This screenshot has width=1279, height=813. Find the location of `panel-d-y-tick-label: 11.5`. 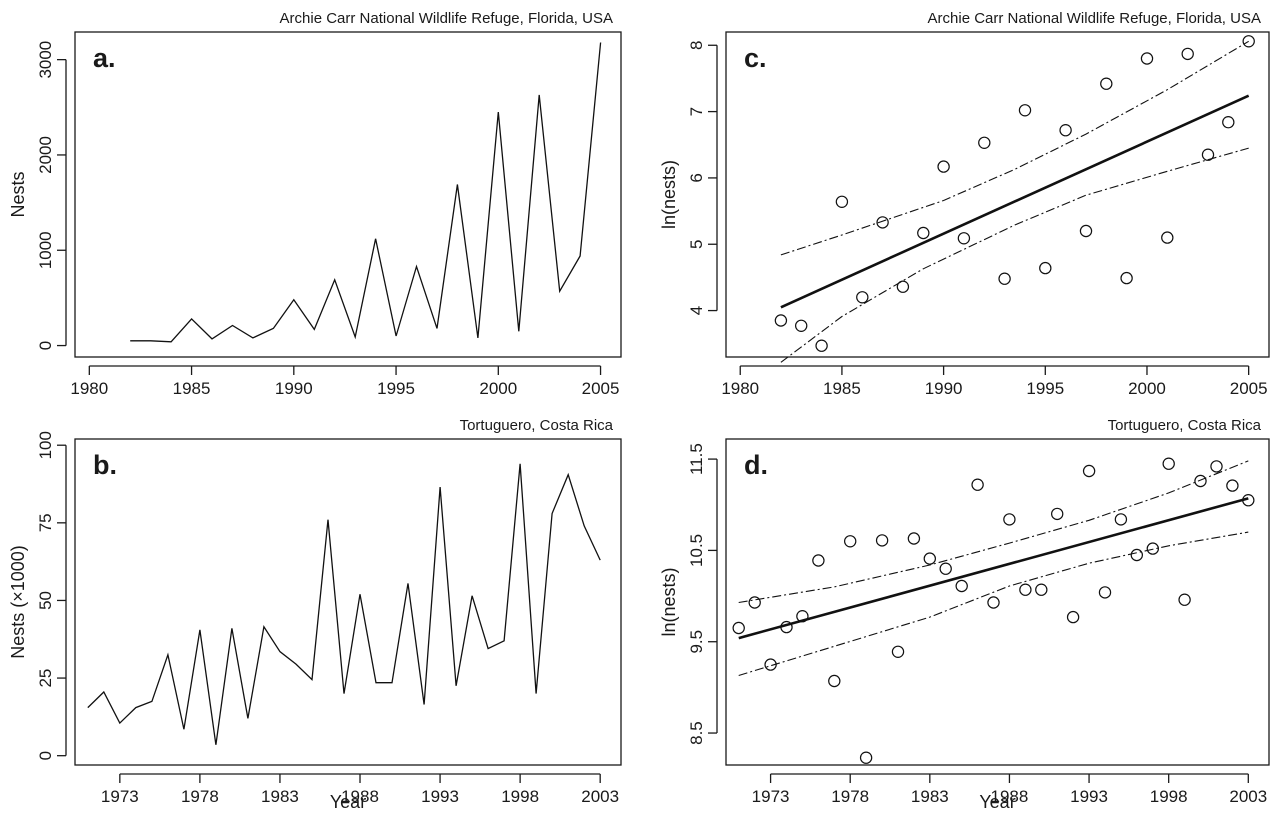

panel-d-y-tick-label: 11.5 is located at coordinates (696, 459).